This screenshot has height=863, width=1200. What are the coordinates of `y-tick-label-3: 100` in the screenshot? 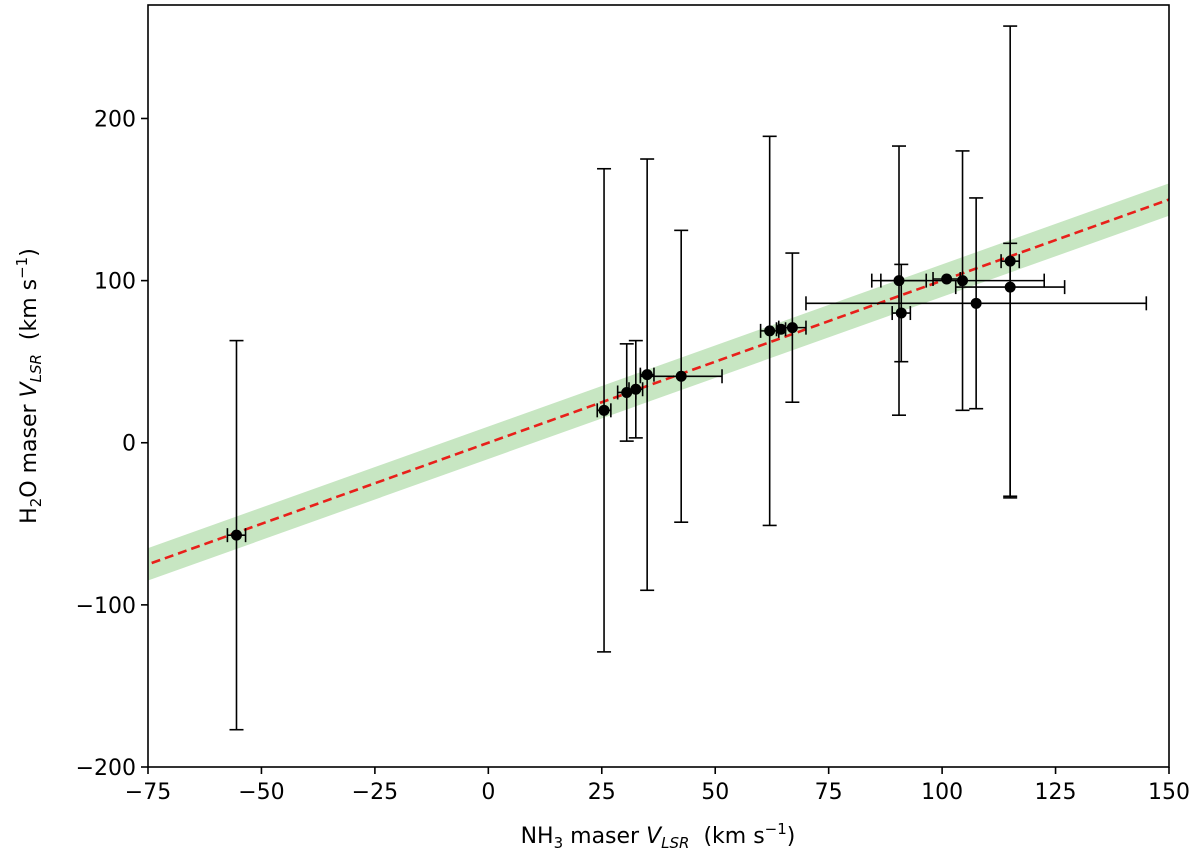 It's located at (115, 282).